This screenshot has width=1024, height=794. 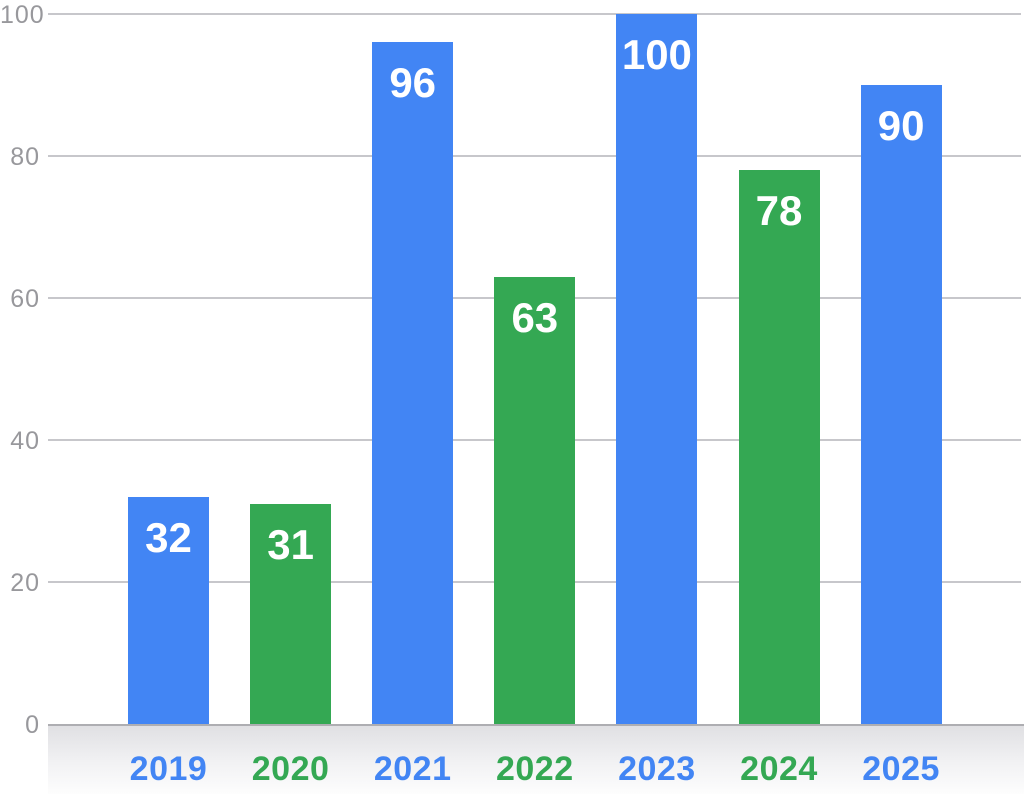 What do you see at coordinates (779, 211) in the screenshot?
I see `bar-value-label-2024: 78` at bounding box center [779, 211].